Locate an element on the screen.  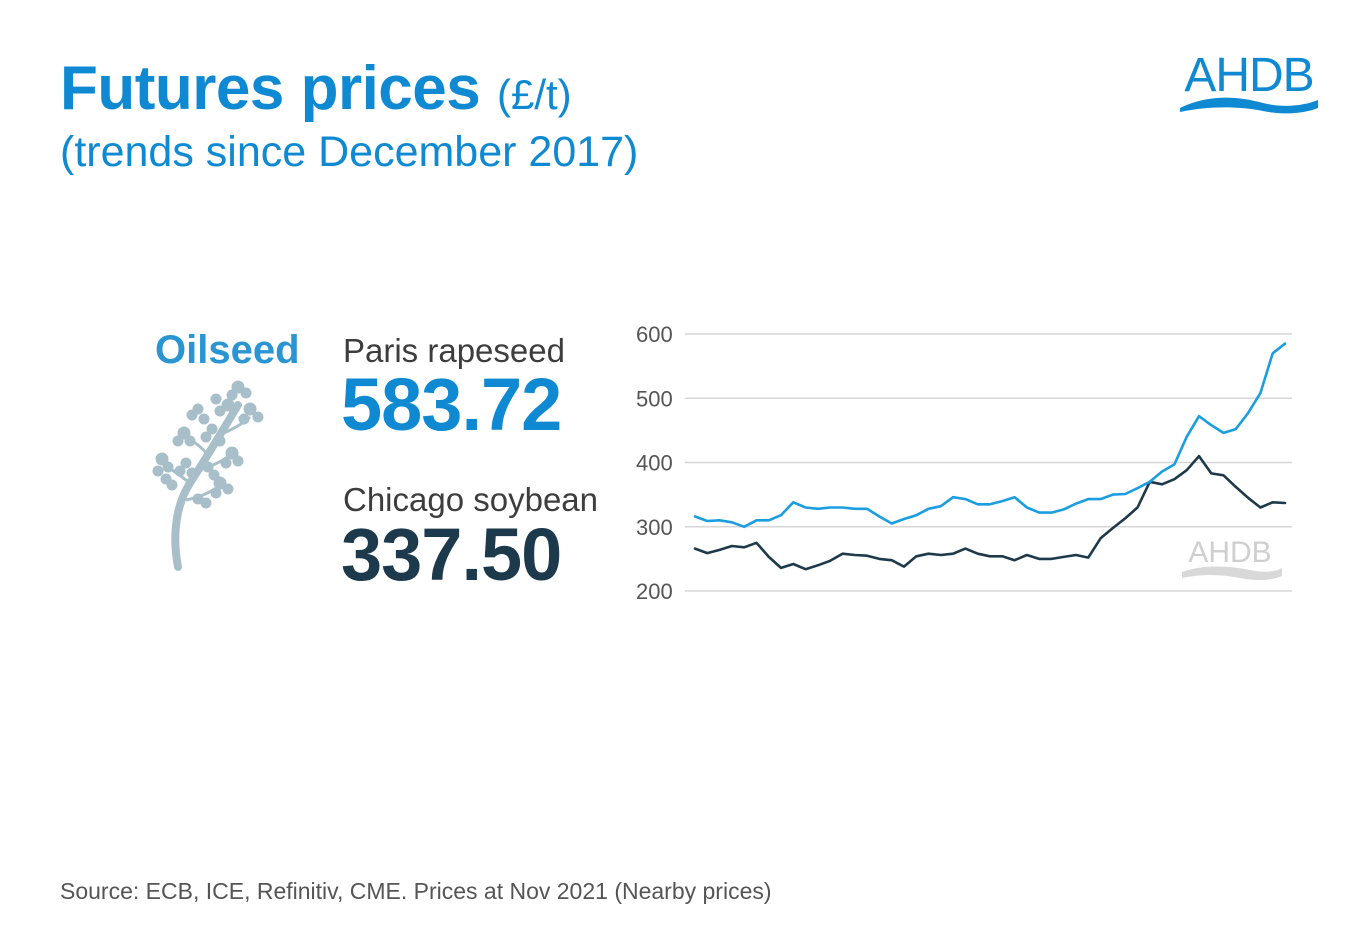
title-block: Futures prices (£/t) is located at coordinates (316, 89).